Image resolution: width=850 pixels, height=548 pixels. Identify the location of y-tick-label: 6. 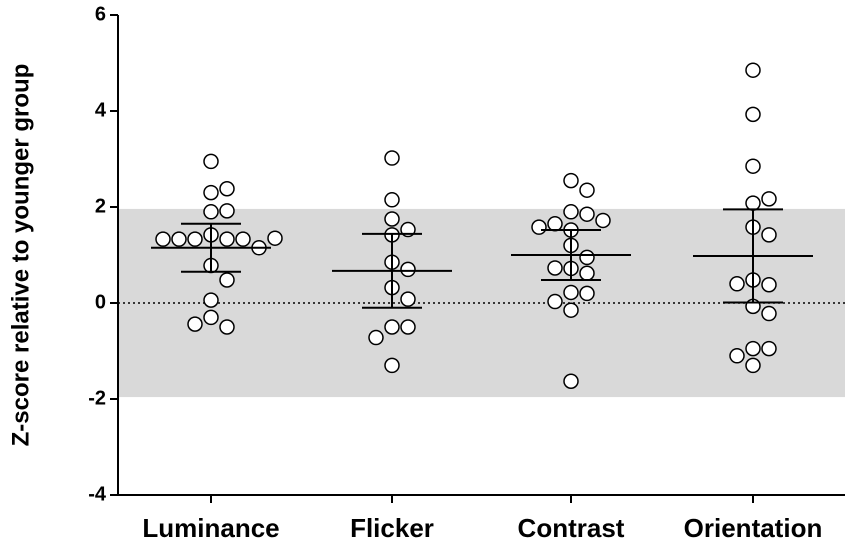
(100, 14).